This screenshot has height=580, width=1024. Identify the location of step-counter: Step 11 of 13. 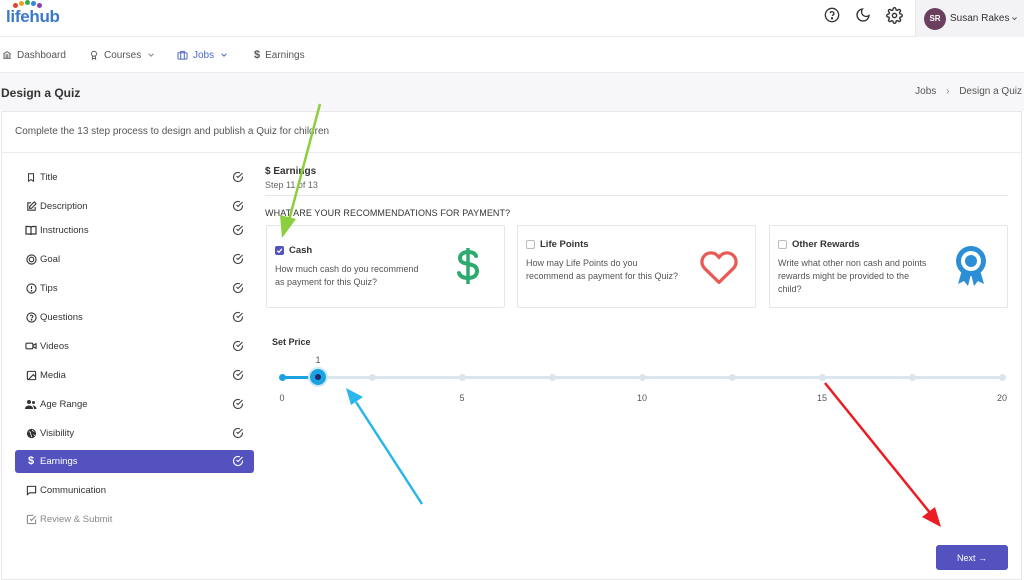
(291, 185).